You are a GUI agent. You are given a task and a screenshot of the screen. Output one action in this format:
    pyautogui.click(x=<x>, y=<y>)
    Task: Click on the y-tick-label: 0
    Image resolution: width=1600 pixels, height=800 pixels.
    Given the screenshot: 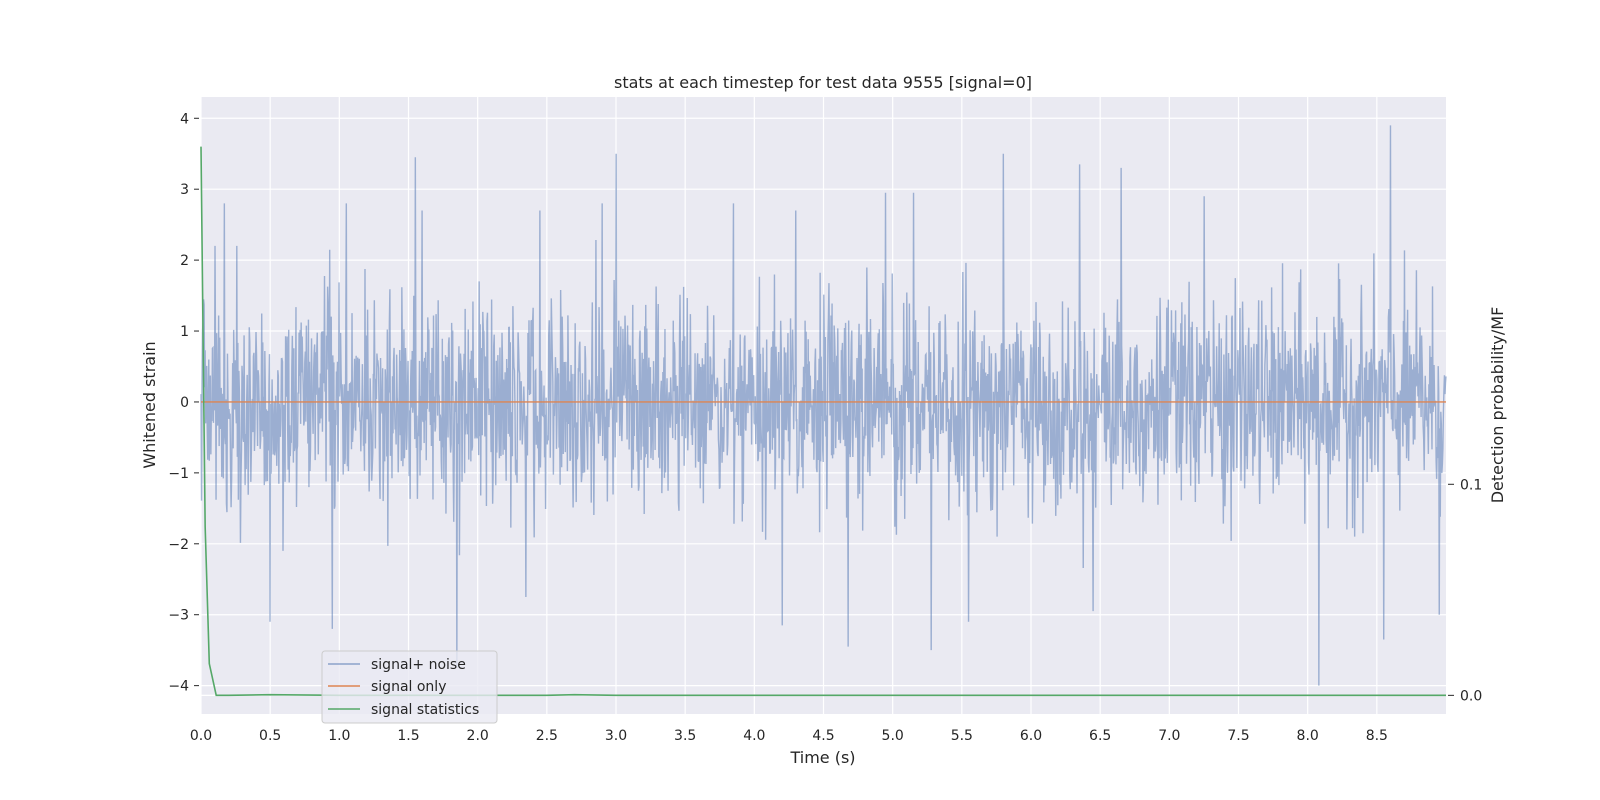 What is the action you would take?
    pyautogui.click(x=184, y=403)
    